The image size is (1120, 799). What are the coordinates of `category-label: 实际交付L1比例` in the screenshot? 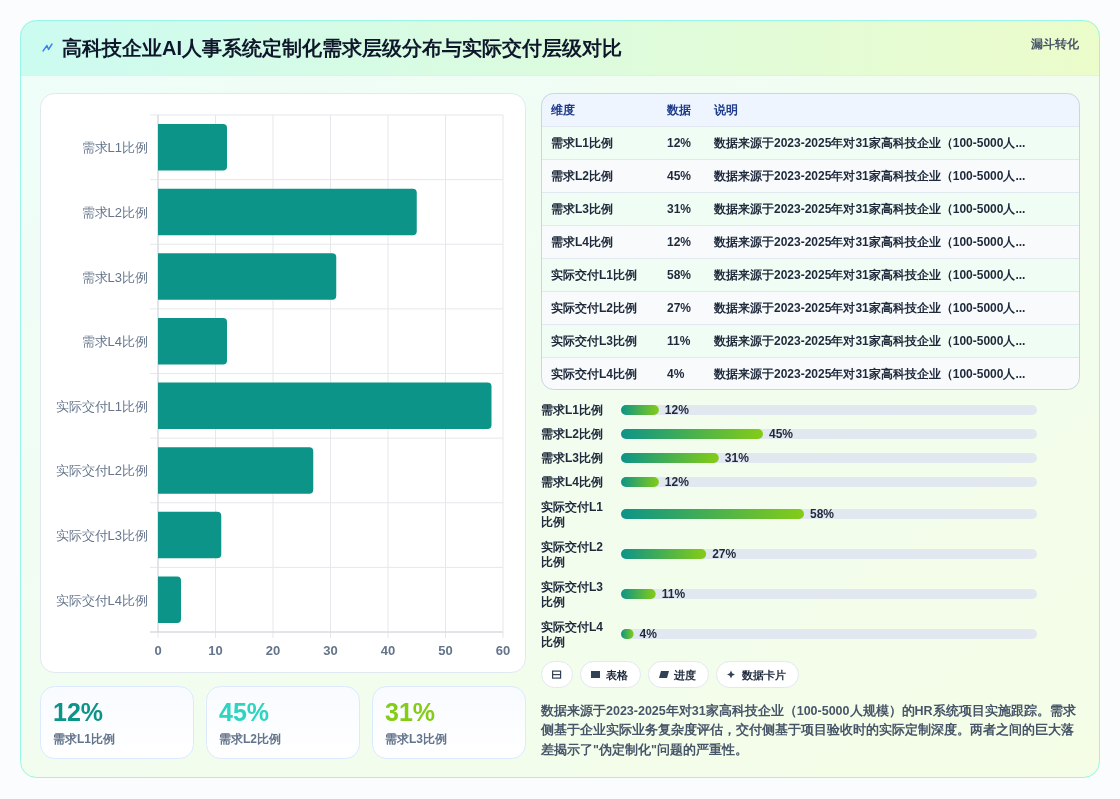 It's located at (594, 274).